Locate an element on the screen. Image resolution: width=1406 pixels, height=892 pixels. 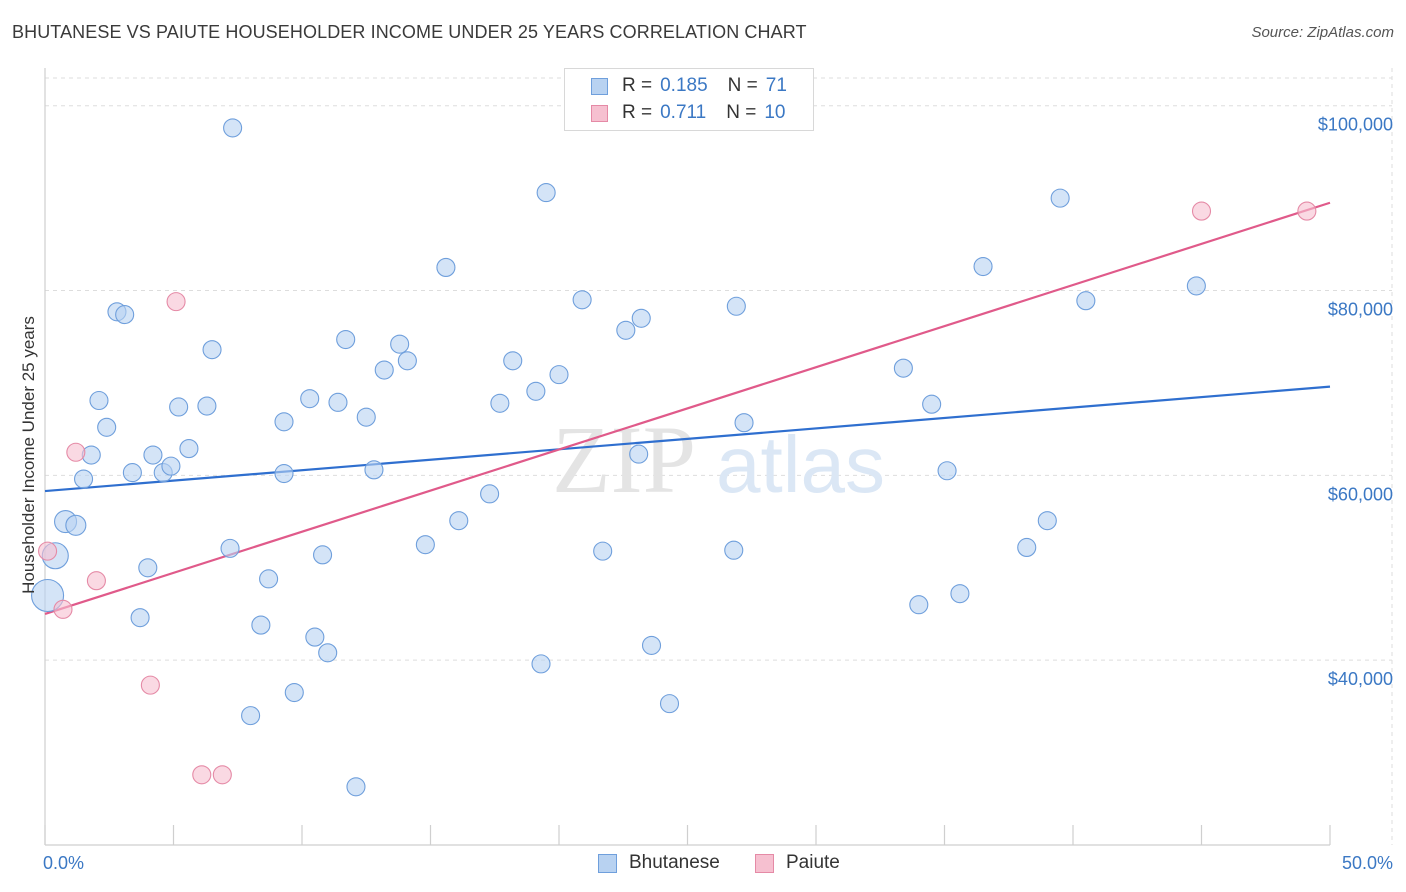
legend-n-value: 10 is located at coordinates (775, 112).